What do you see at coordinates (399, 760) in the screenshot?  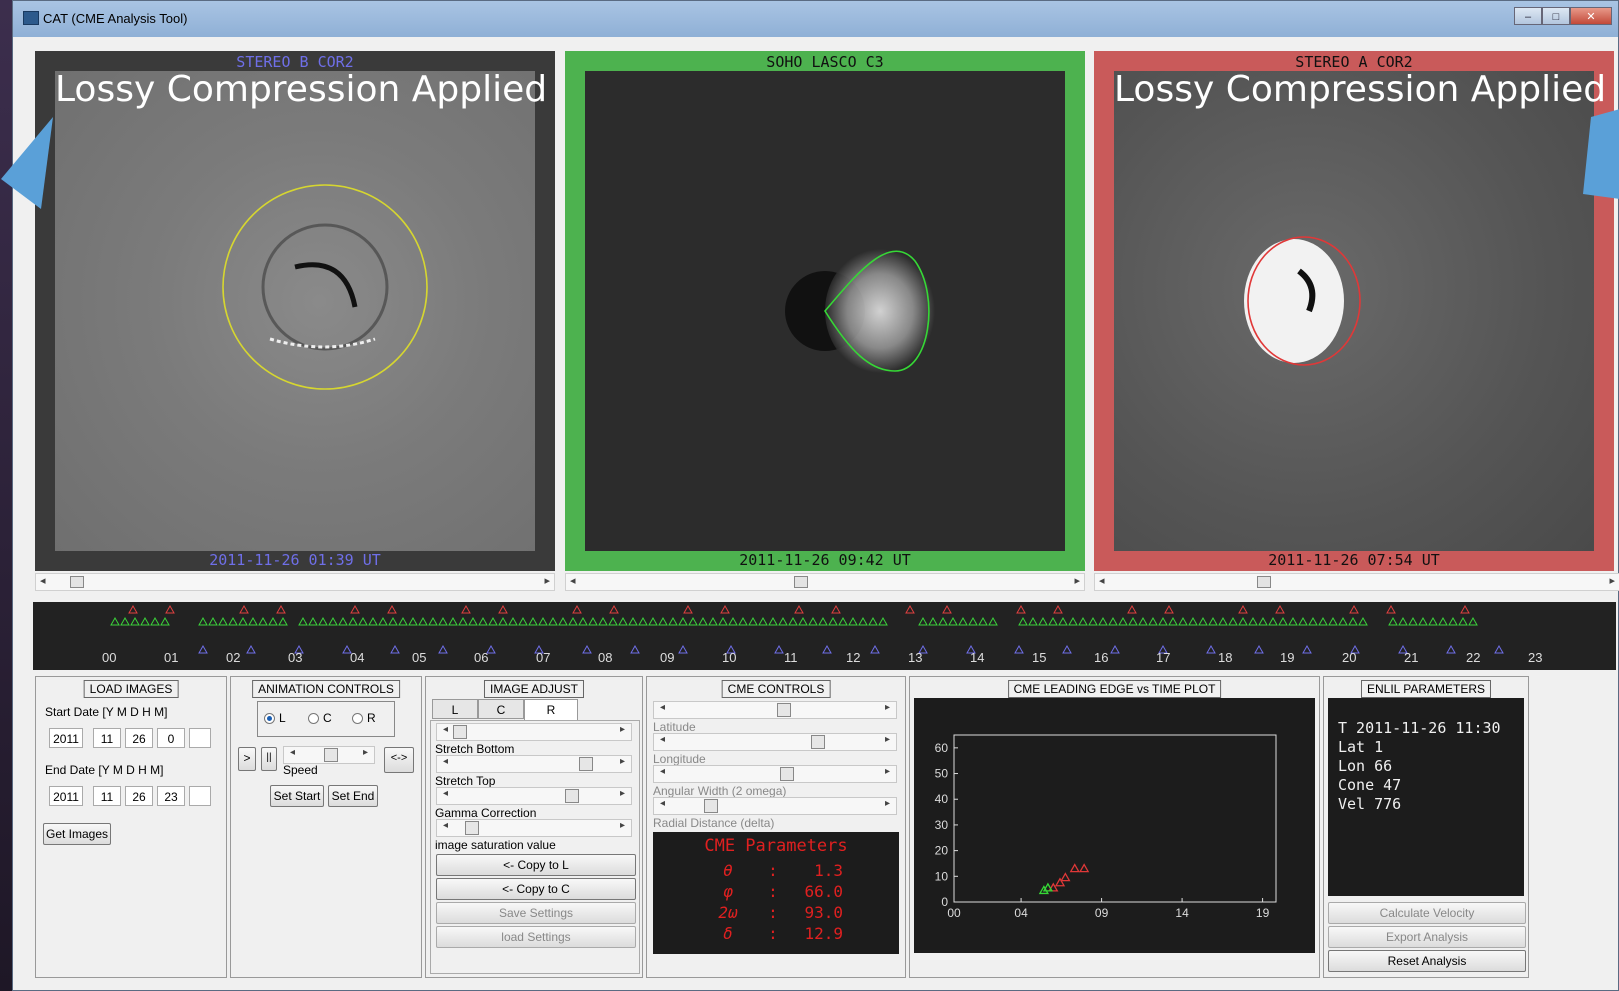 I see `swap-button: <->` at bounding box center [399, 760].